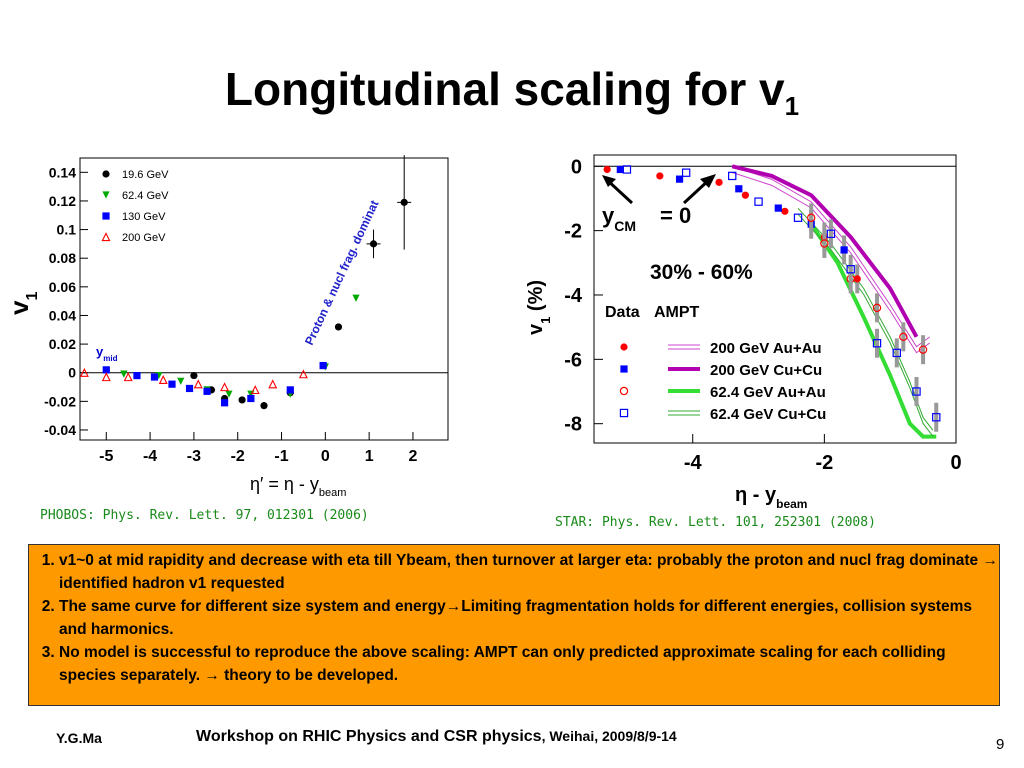 Image resolution: width=1024 pixels, height=768 pixels. What do you see at coordinates (609, 736) in the screenshot?
I see `footer-event-place-date: , Weihai, 2009/8/9-14` at bounding box center [609, 736].